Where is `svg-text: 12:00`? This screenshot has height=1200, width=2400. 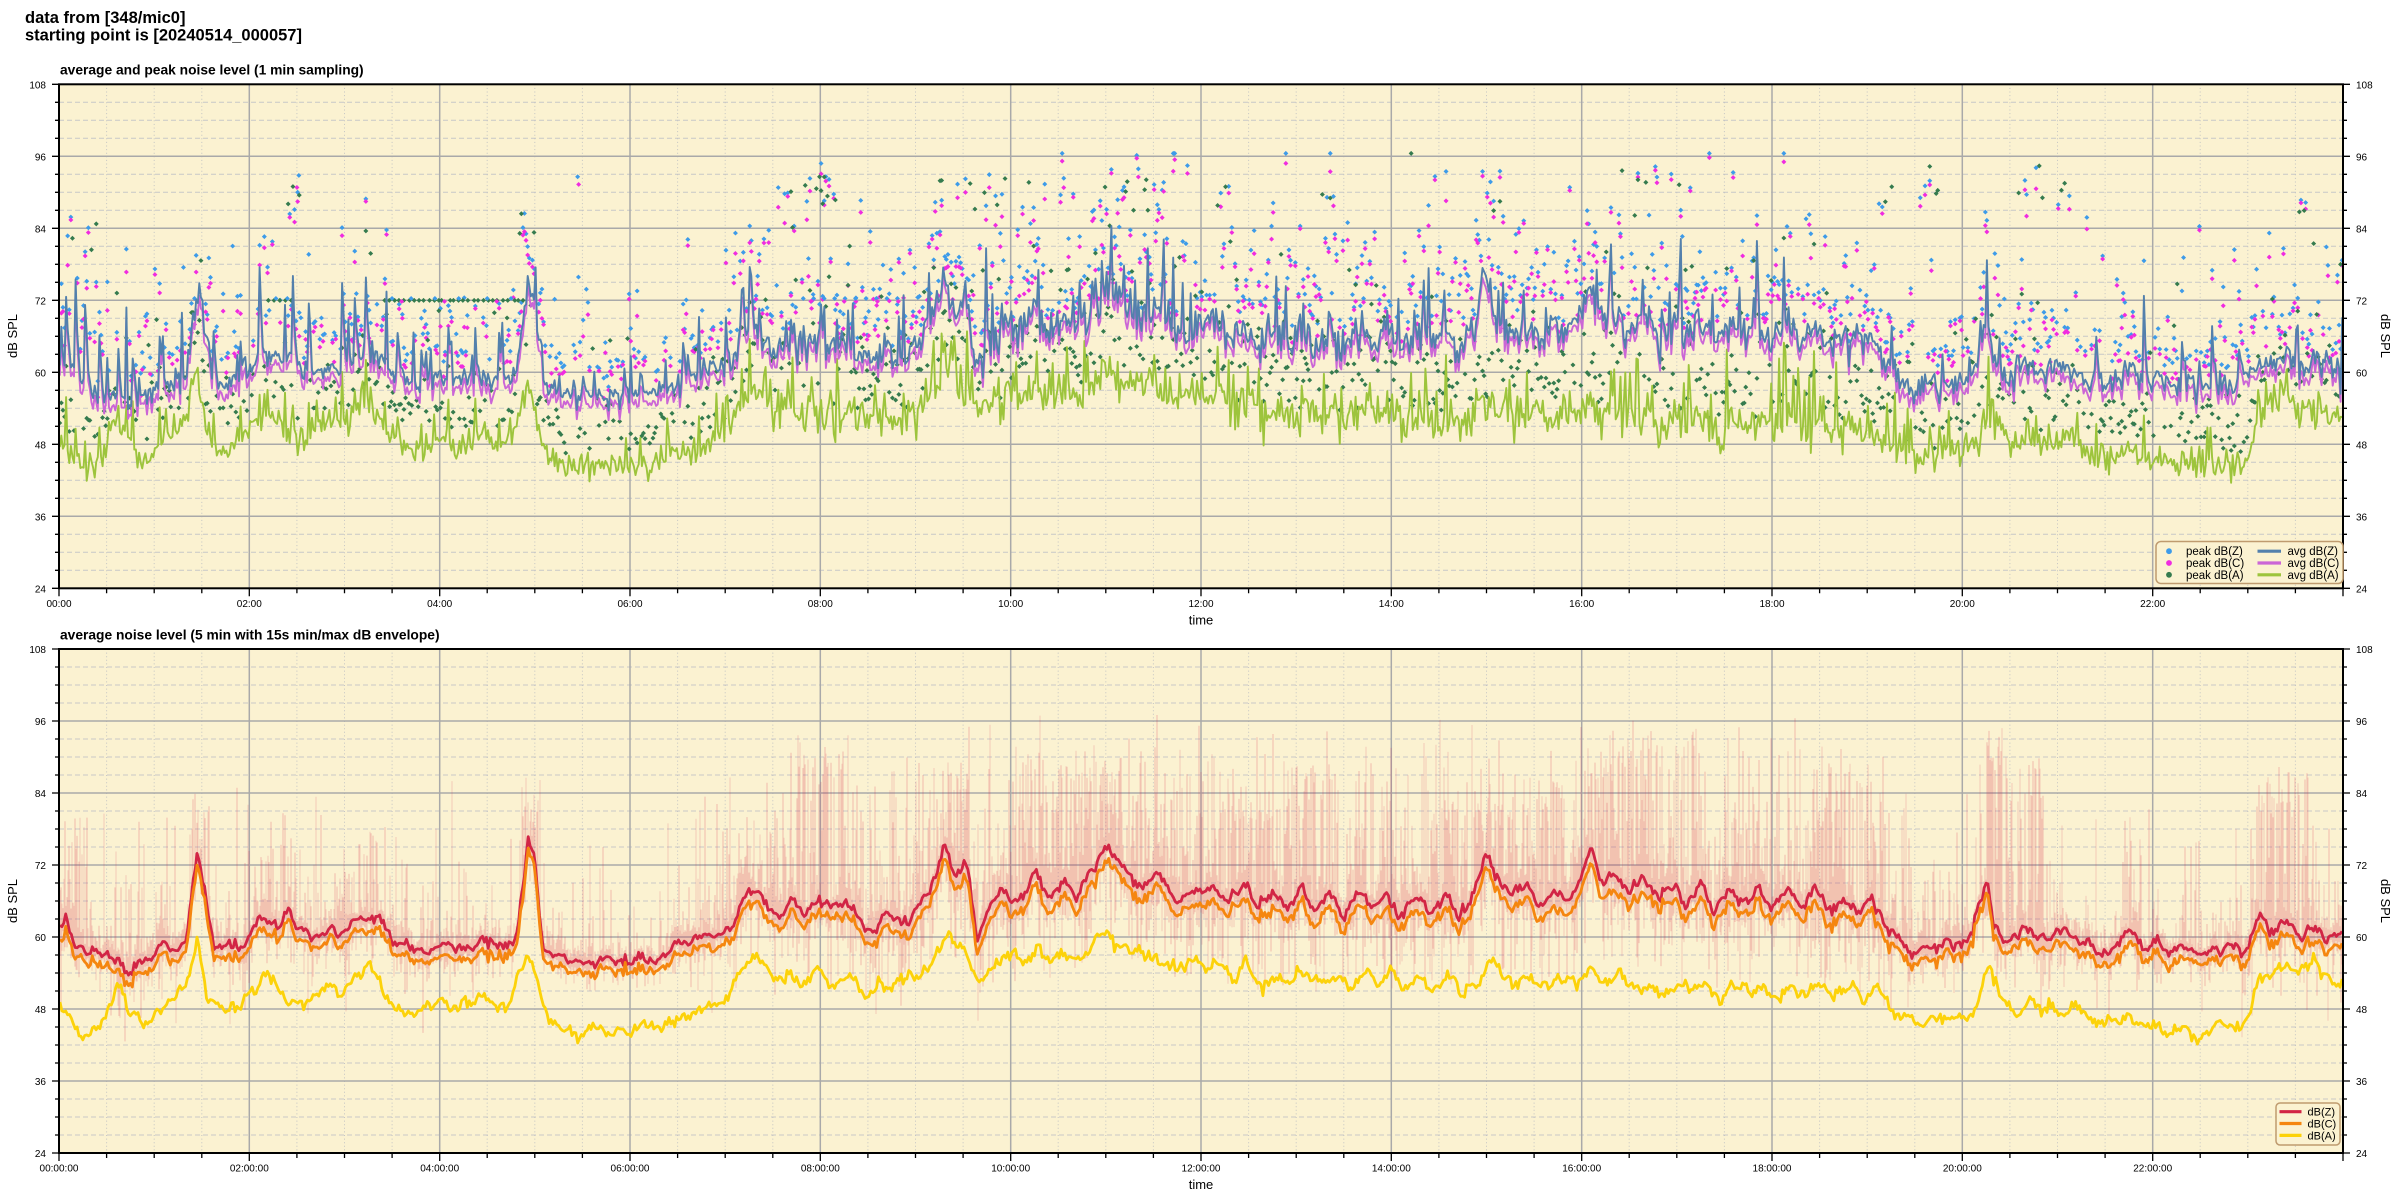
svg-text: 12:00 is located at coordinates (1200, 604).